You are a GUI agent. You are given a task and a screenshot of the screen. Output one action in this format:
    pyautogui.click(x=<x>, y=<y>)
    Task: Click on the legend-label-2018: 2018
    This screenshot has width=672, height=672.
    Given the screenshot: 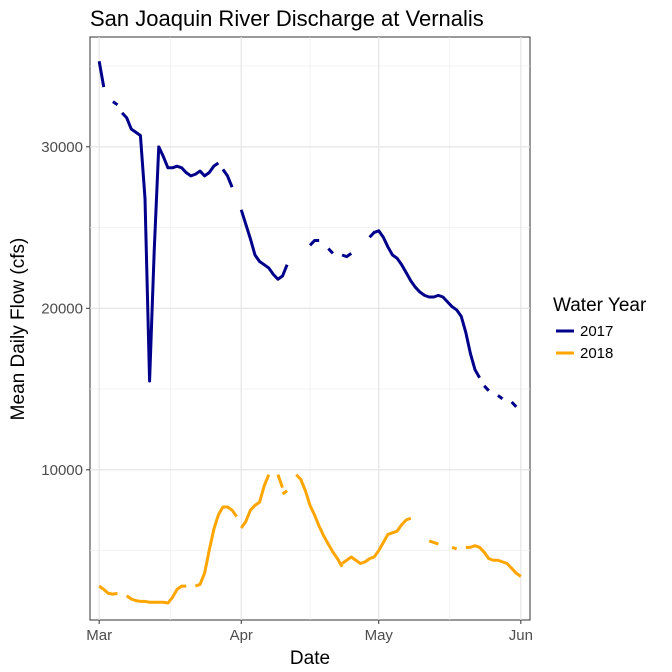 What is the action you would take?
    pyautogui.click(x=596, y=353)
    